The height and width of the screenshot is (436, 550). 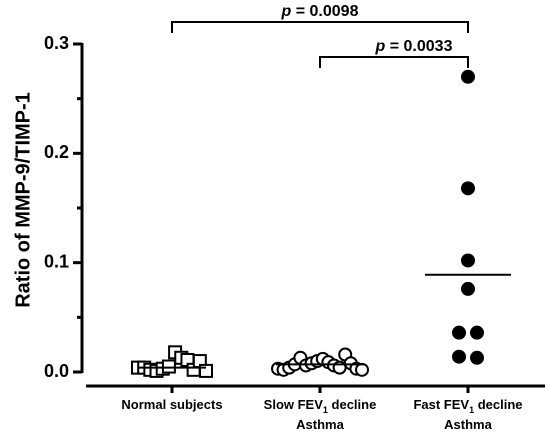 What do you see at coordinates (324, 321) in the screenshot?
I see `median-lines` at bounding box center [324, 321].